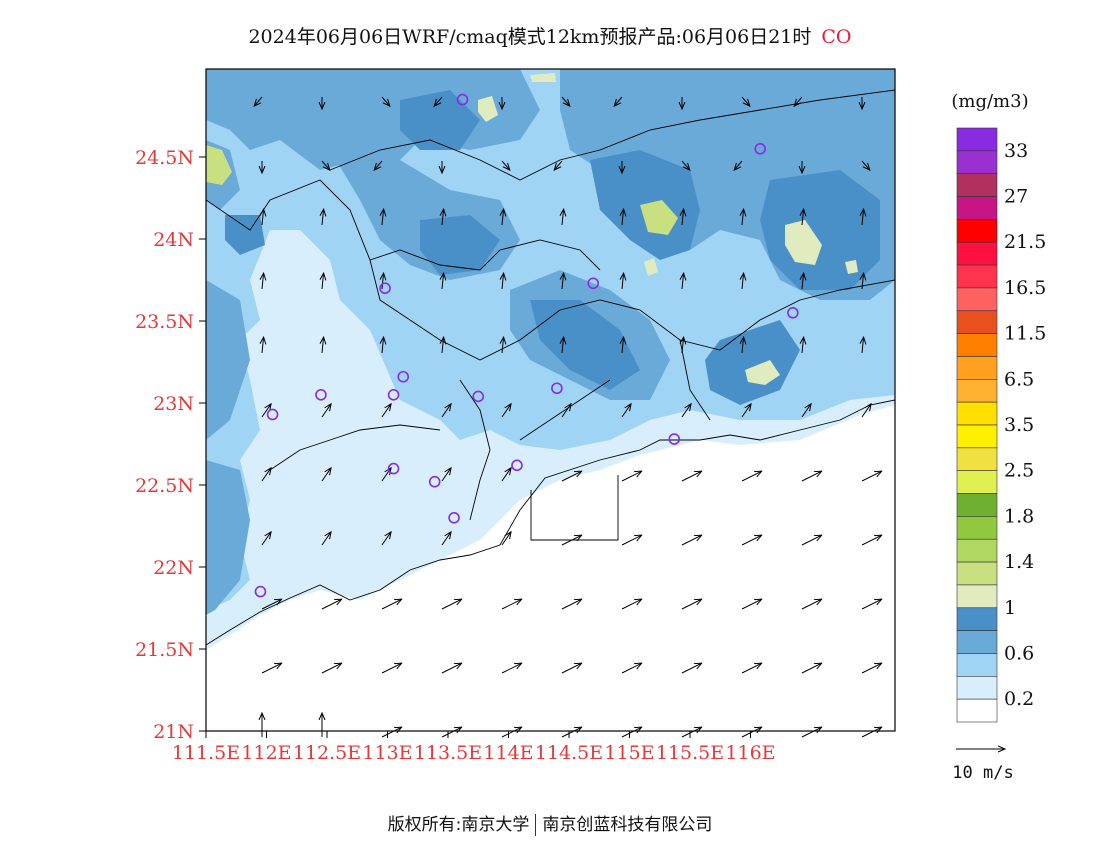 Image resolution: width=1100 pixels, height=850 pixels. Describe the element at coordinates (536, 825) in the screenshot. I see `footer-separator` at that location.